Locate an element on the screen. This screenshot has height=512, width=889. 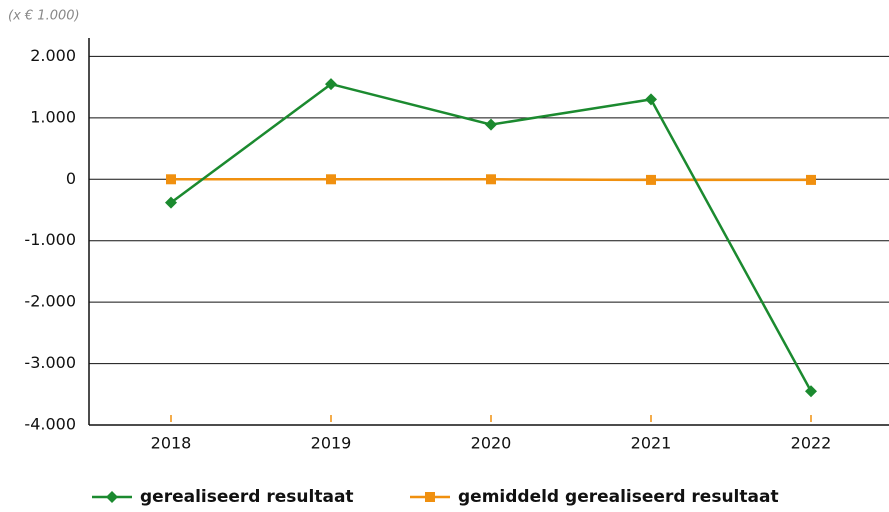
legend-label: gemiddeld gerealiseerd resultaat is located at coordinates (618, 497).